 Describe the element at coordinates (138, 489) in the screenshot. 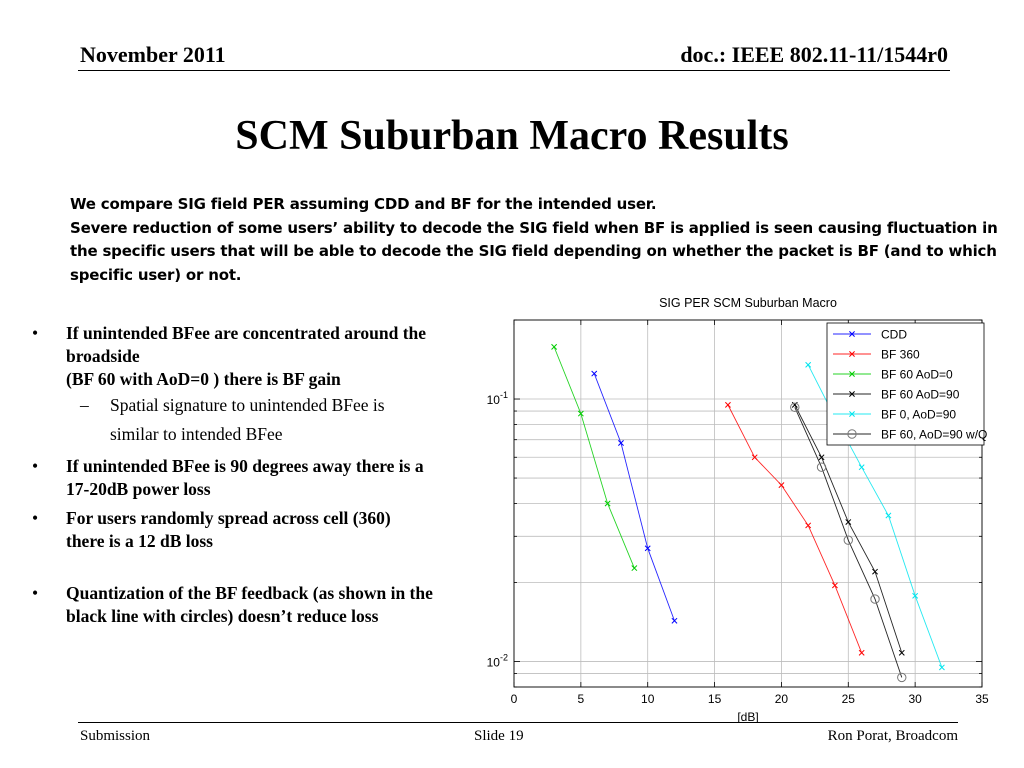

I see `bullet-line: 17-20dB power loss` at that location.